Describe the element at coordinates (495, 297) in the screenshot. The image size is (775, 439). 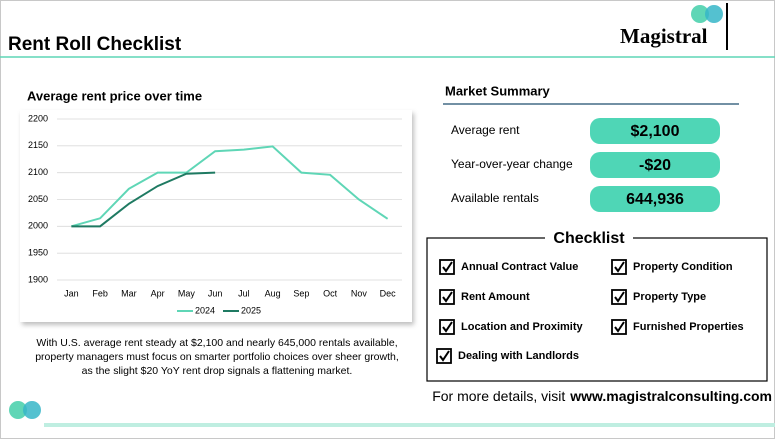
I see `checklist-item: Rent Amount` at that location.